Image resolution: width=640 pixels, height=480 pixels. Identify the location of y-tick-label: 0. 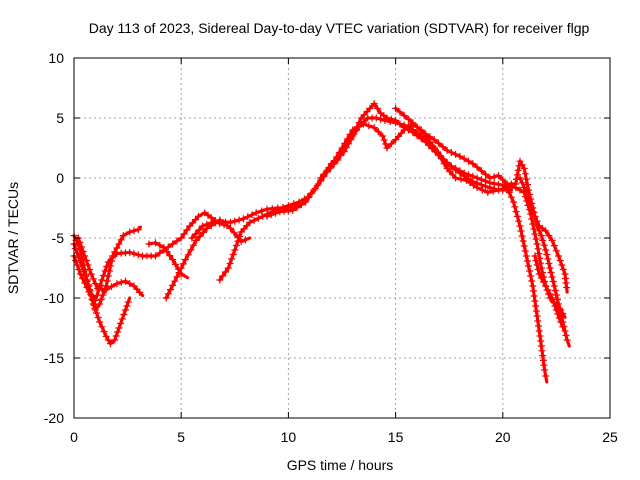
(60, 178).